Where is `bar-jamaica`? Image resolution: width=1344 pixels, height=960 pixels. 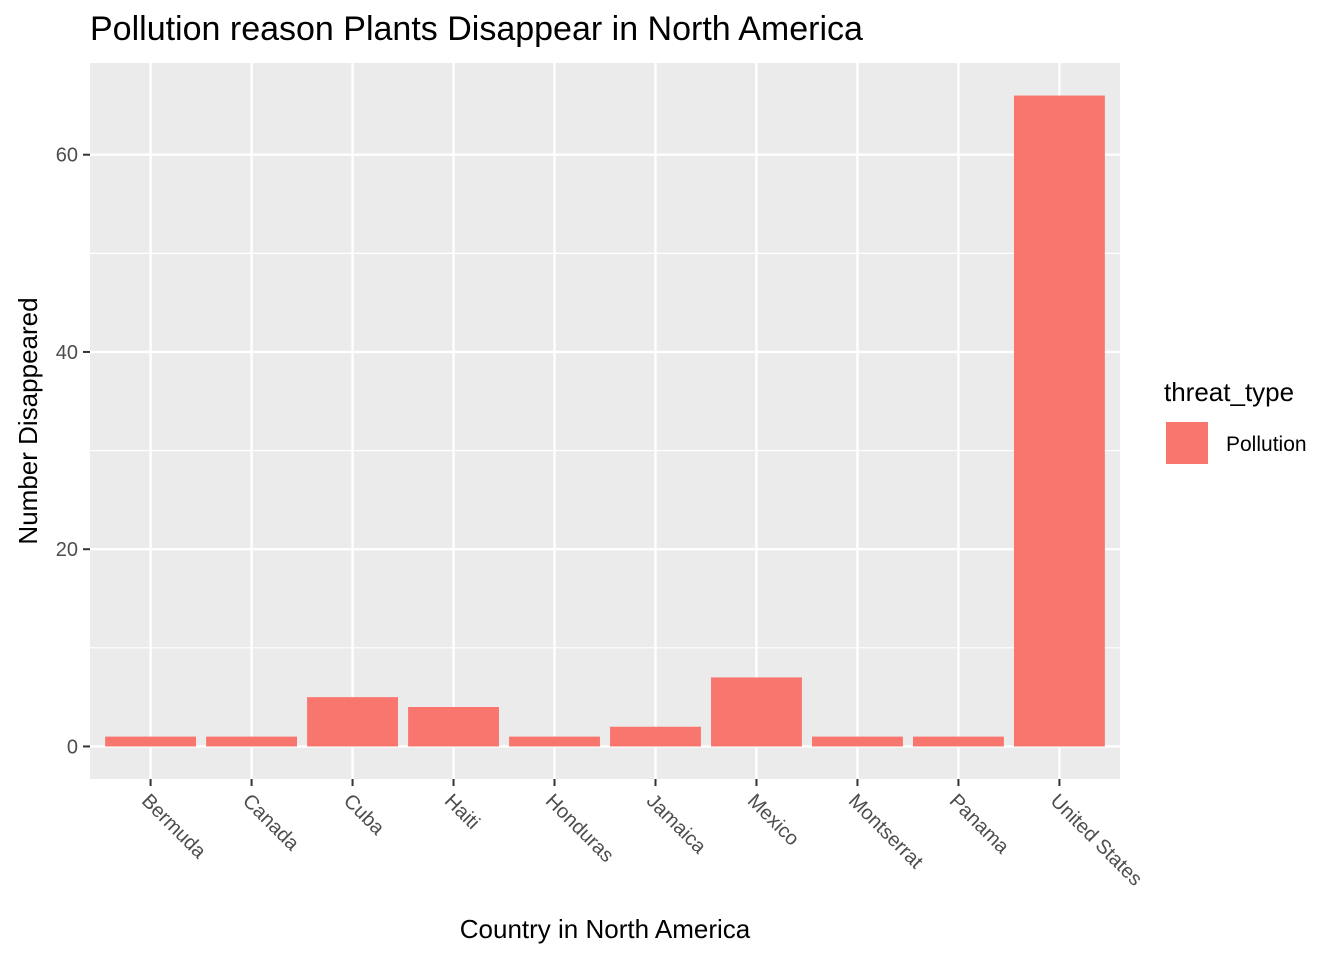
bar-jamaica is located at coordinates (655, 736).